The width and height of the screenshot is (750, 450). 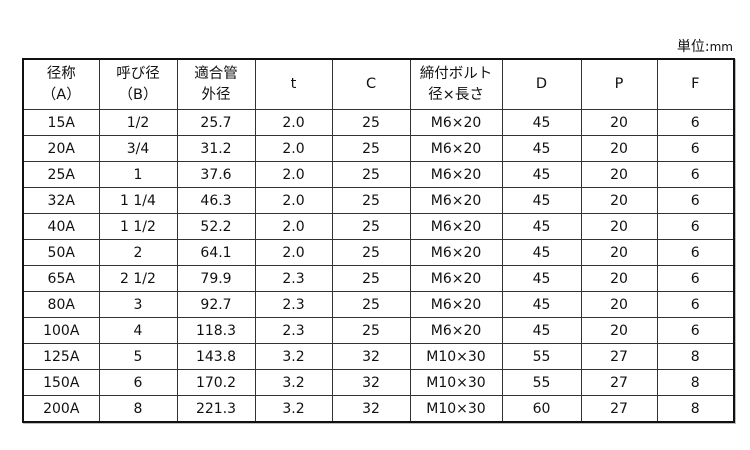 I want to click on header-f: F, so click(x=695, y=84).